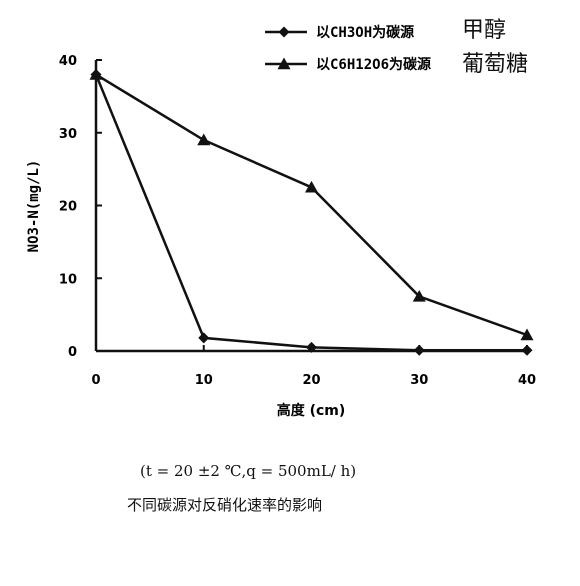  Describe the element at coordinates (68, 61) in the screenshot. I see `y-tick-label: 40` at that location.